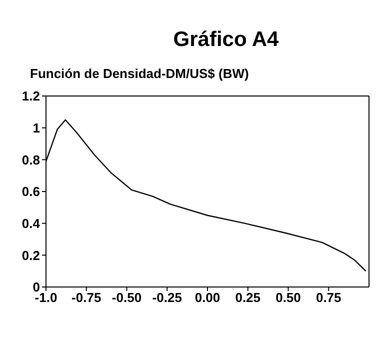  I want to click on y-tick-label: 0.8, so click(31, 160).